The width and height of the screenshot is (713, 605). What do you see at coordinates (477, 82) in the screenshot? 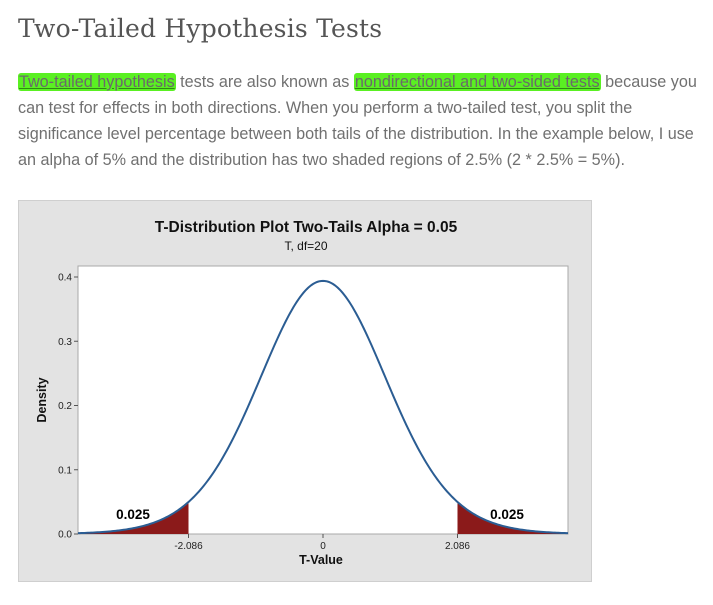
I see `highlight-nondirectional: nondirectional and two-sided tests` at bounding box center [477, 82].